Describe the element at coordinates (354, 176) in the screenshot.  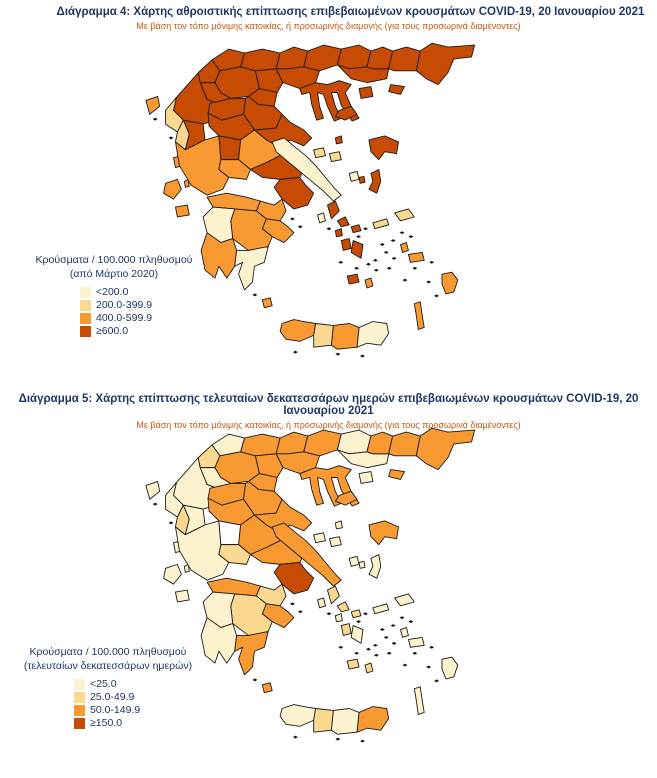
I see `region-skyros` at that location.